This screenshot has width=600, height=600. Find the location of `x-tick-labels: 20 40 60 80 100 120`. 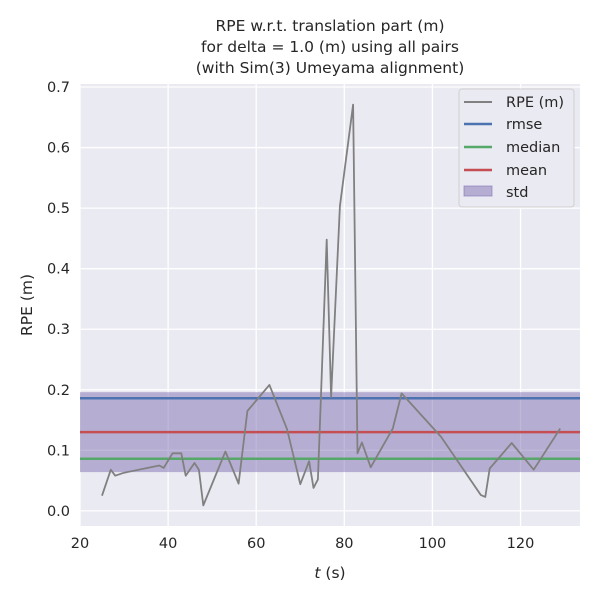

x-tick-labels: 20 40 60 80 100 120 is located at coordinates (303, 544).